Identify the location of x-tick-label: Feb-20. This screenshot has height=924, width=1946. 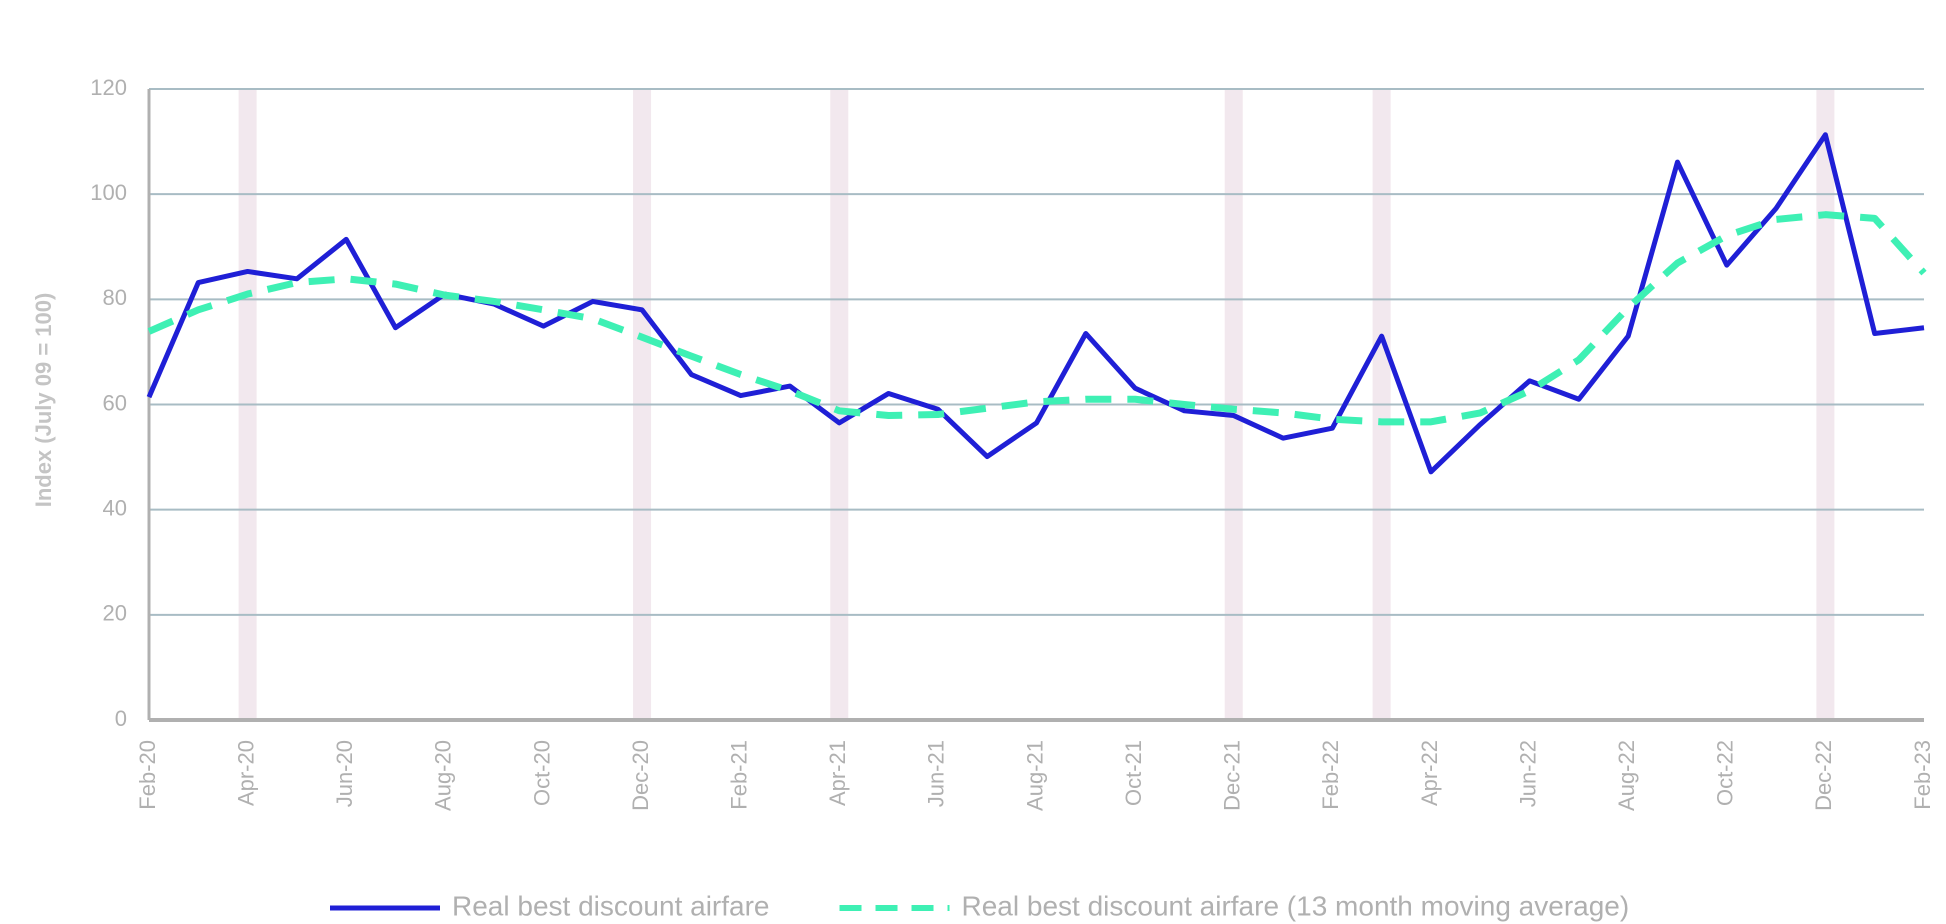
(147, 775).